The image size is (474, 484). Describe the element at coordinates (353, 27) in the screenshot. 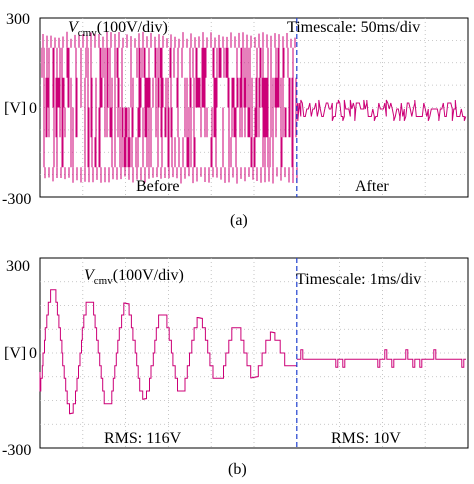

I see `panel-a-timescale: Timescale: 50ms/div` at that location.